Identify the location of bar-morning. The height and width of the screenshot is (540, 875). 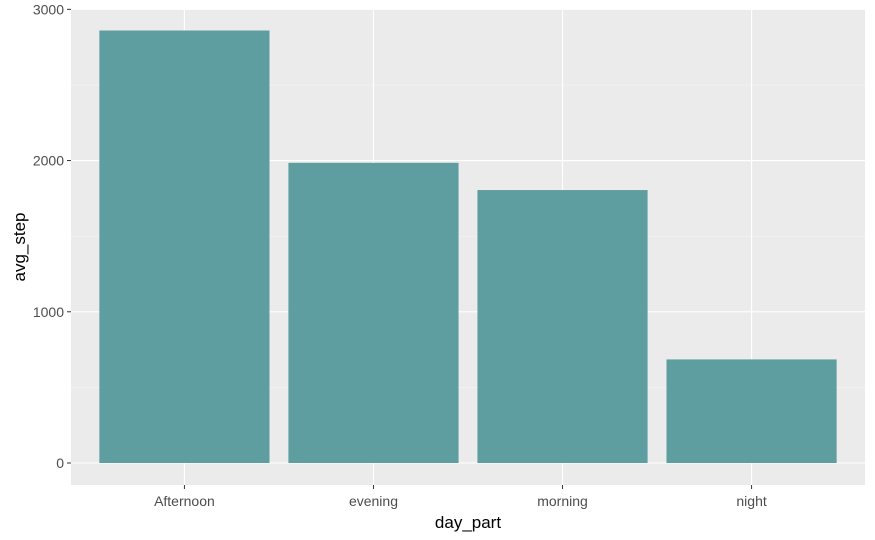
(562, 326).